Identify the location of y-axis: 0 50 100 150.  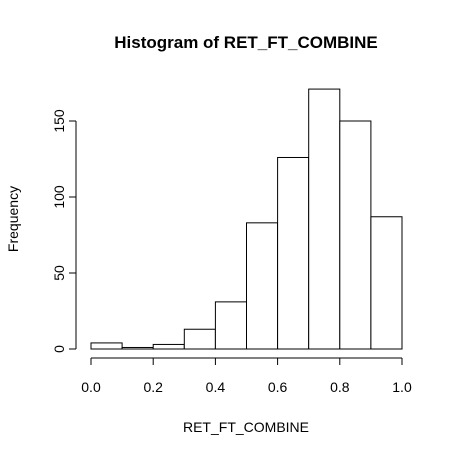
(64, 231).